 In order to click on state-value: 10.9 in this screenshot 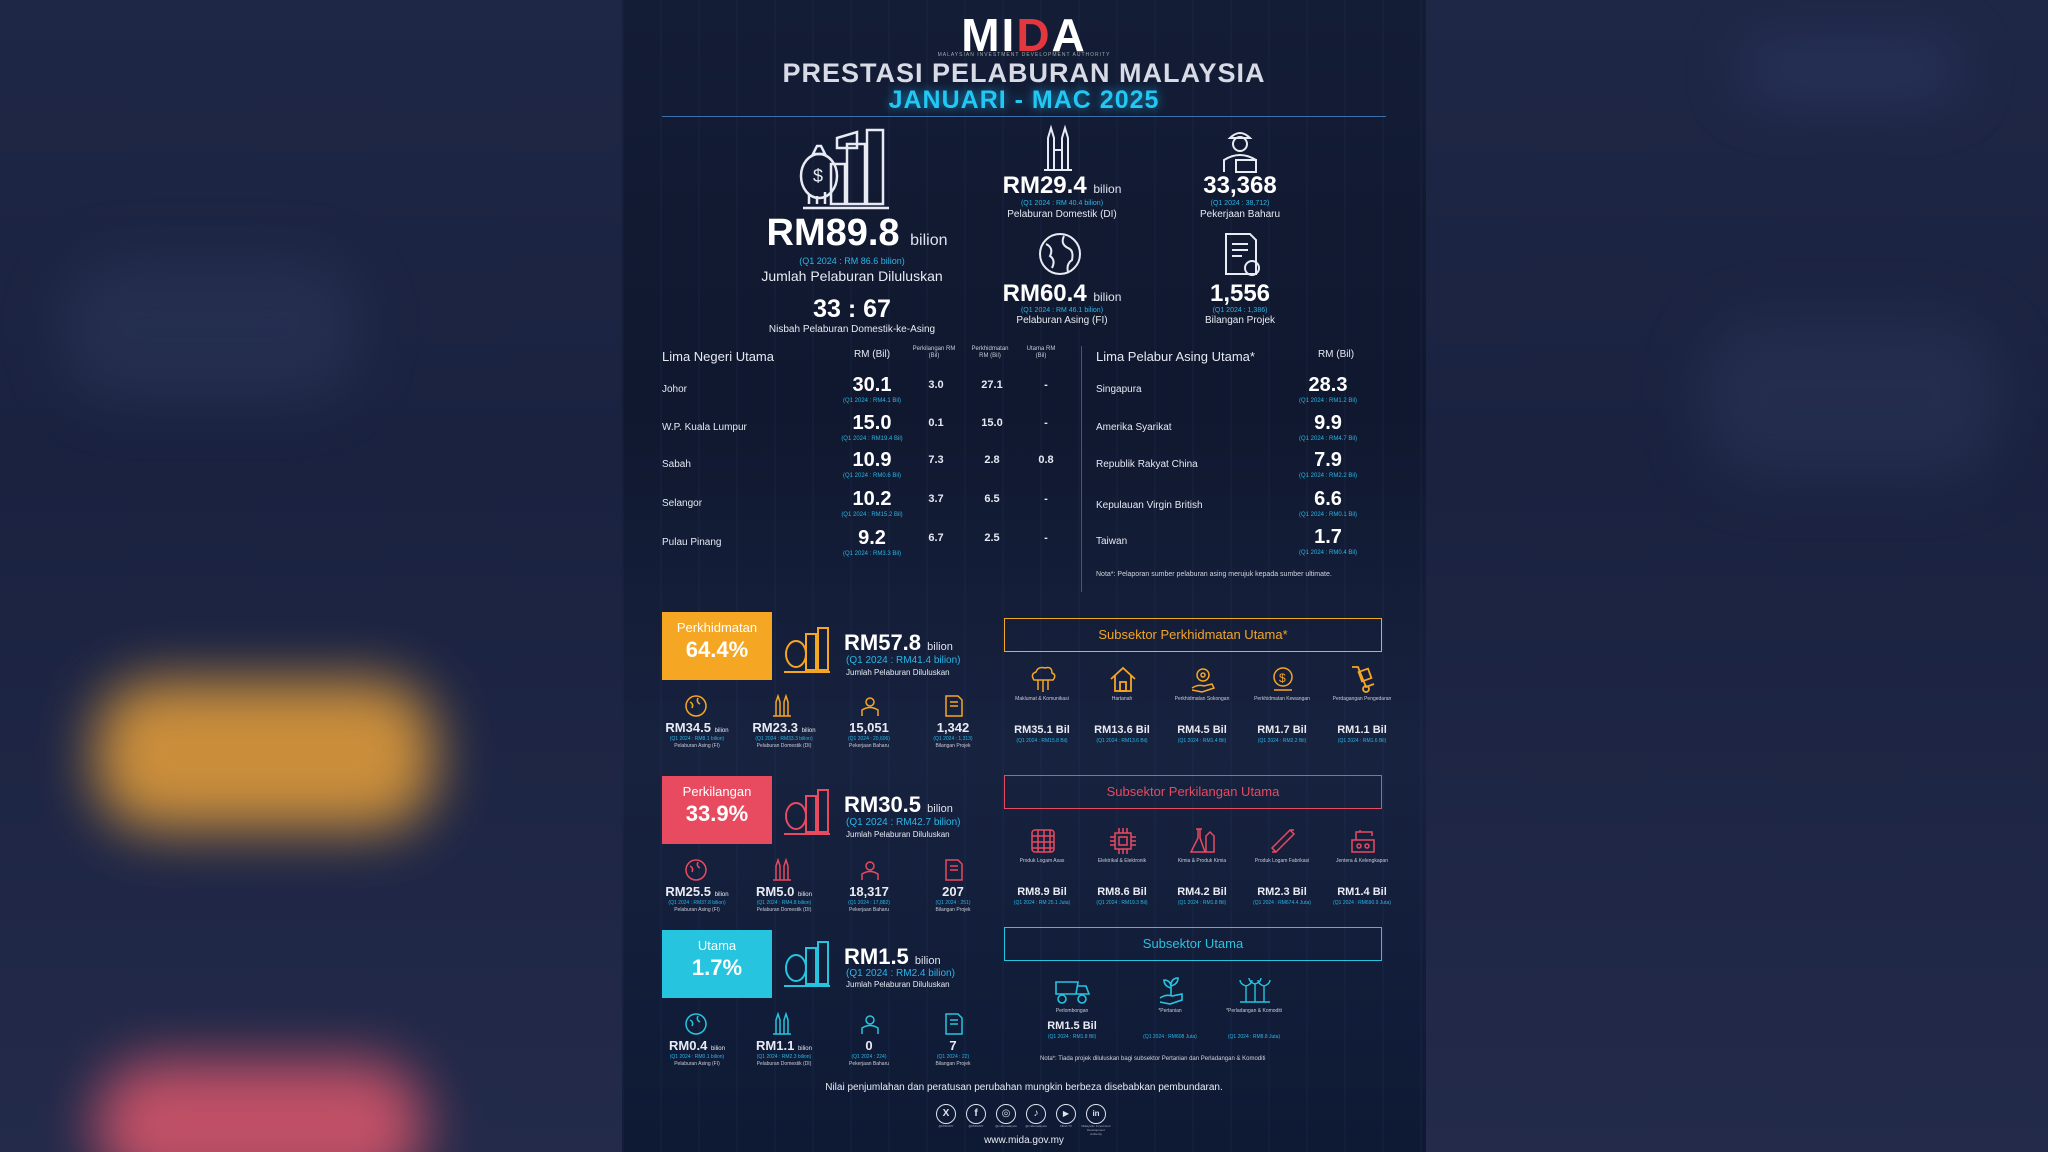, I will do `click(872, 460)`.